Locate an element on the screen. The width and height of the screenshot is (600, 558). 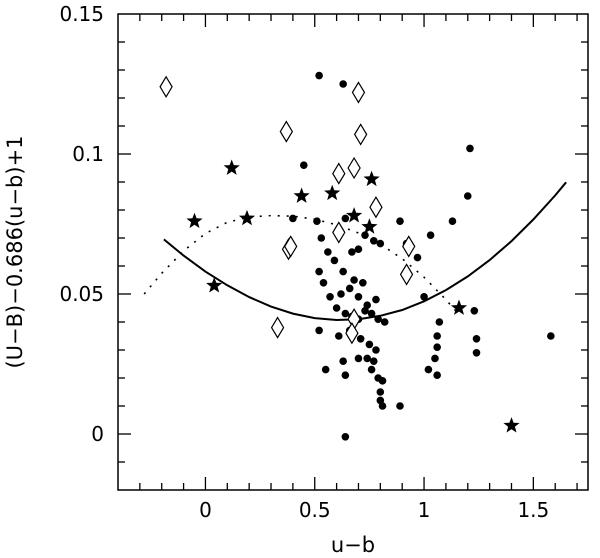
x-axis-label: u−b is located at coordinates (353, 545).